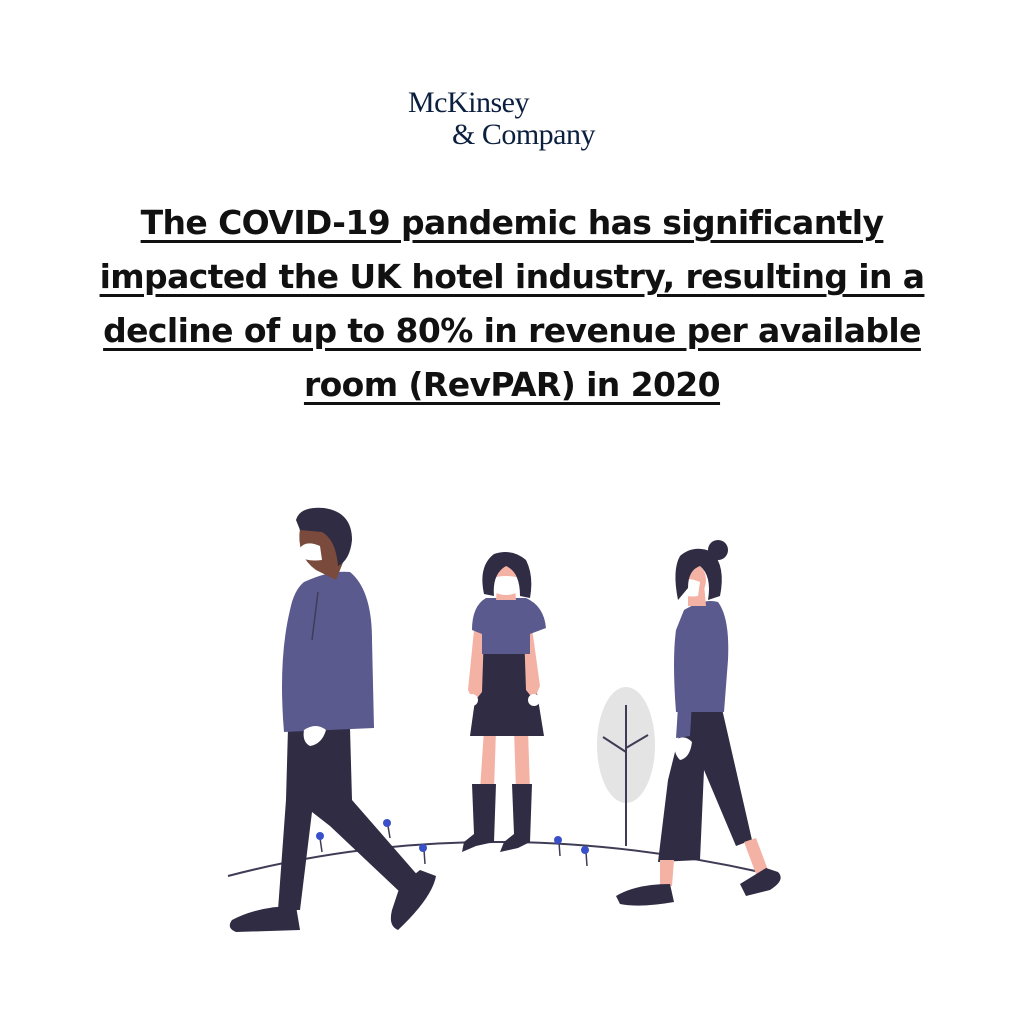 The height and width of the screenshot is (1024, 1024). What do you see at coordinates (626, 766) in the screenshot?
I see `tree-icon` at bounding box center [626, 766].